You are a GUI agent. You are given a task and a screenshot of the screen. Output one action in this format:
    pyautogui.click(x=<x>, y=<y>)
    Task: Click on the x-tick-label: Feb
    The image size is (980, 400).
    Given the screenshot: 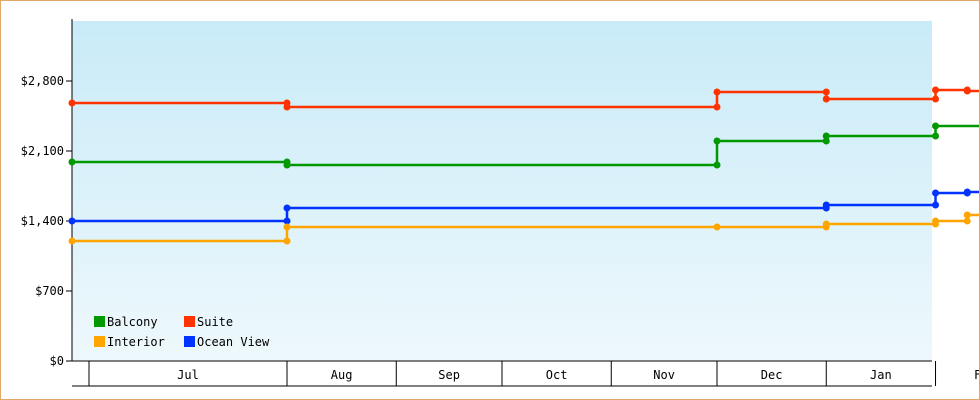 What is the action you would take?
    pyautogui.click(x=976, y=375)
    